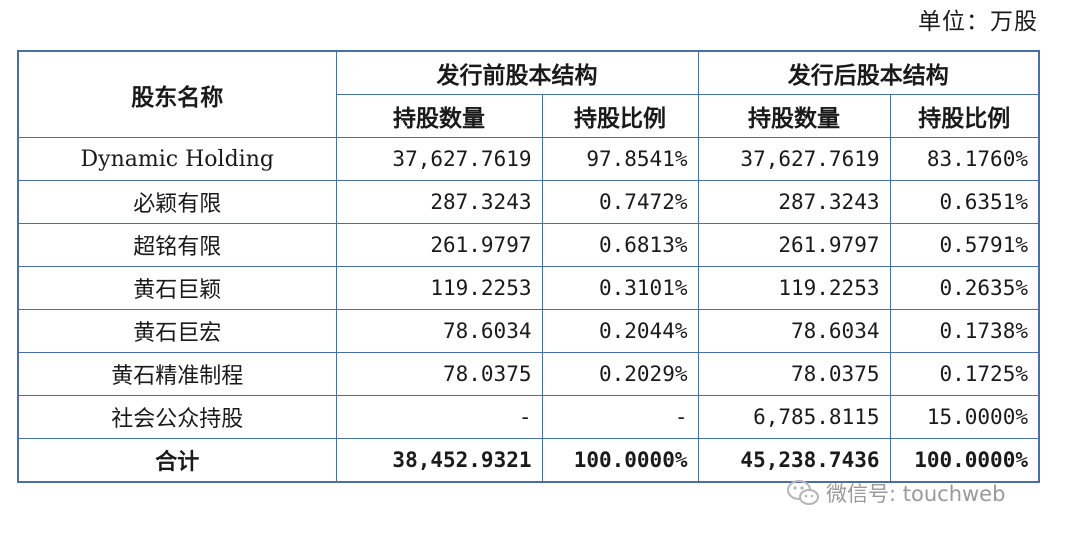 Image resolution: width=1080 pixels, height=541 pixels. What do you see at coordinates (177, 202) in the screenshot?
I see `row-name: 必颖有限` at bounding box center [177, 202].